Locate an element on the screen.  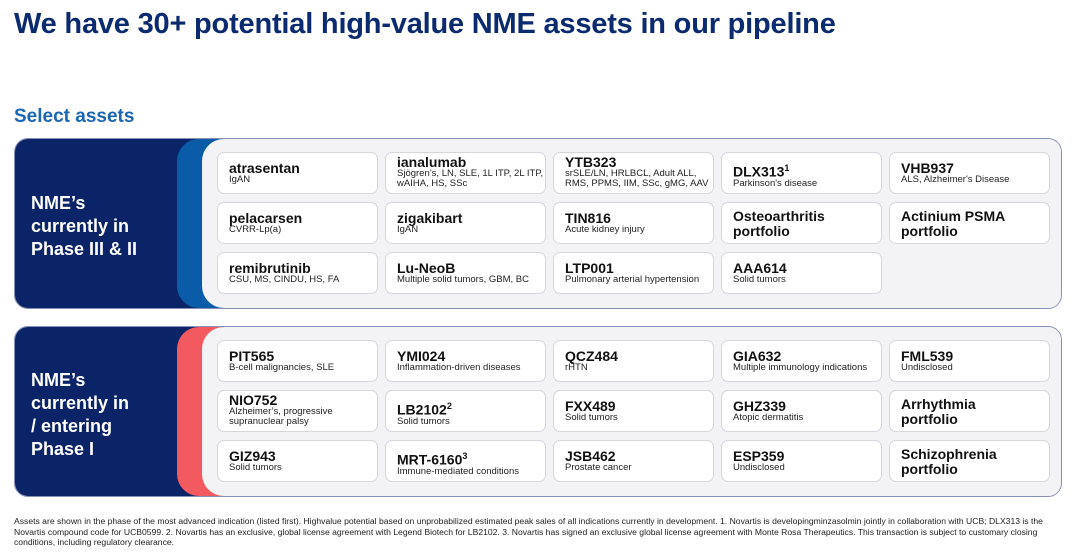
asset-name: Actinium PSMA portfolio is located at coordinates (966, 223).